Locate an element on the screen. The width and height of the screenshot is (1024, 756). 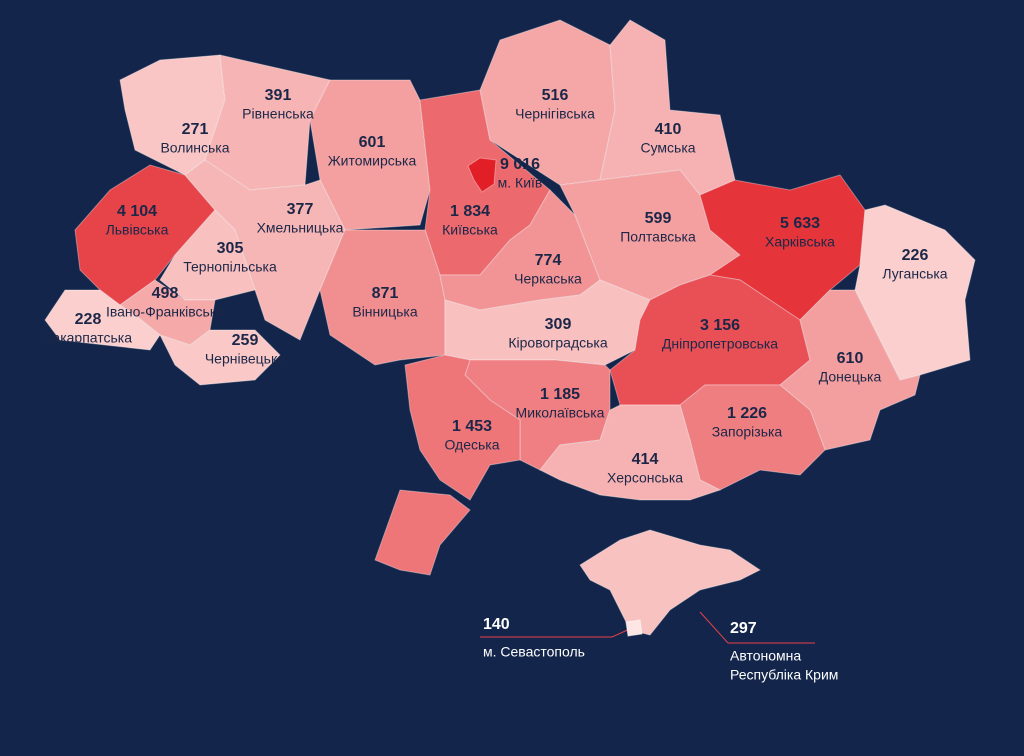
region-value: 5 633 is located at coordinates (800, 223).